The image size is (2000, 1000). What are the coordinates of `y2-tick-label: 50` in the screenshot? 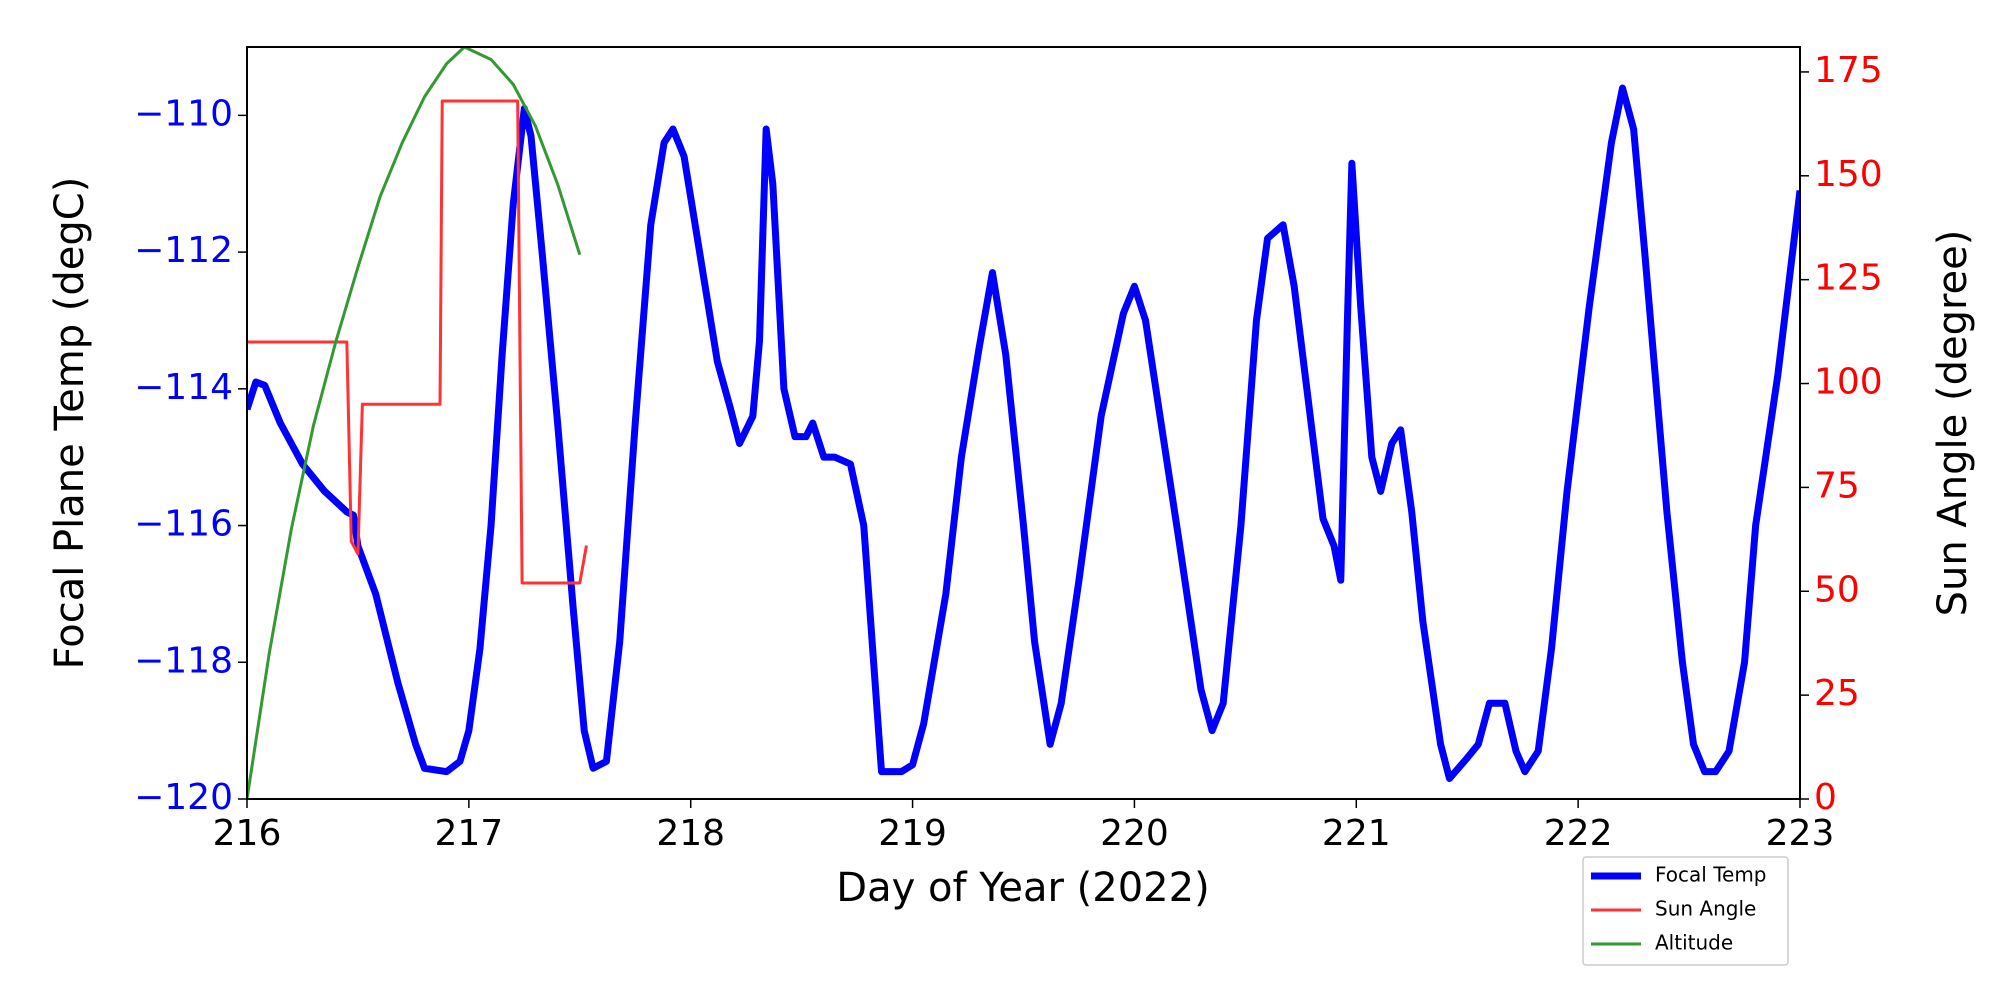 It's located at (1837, 589).